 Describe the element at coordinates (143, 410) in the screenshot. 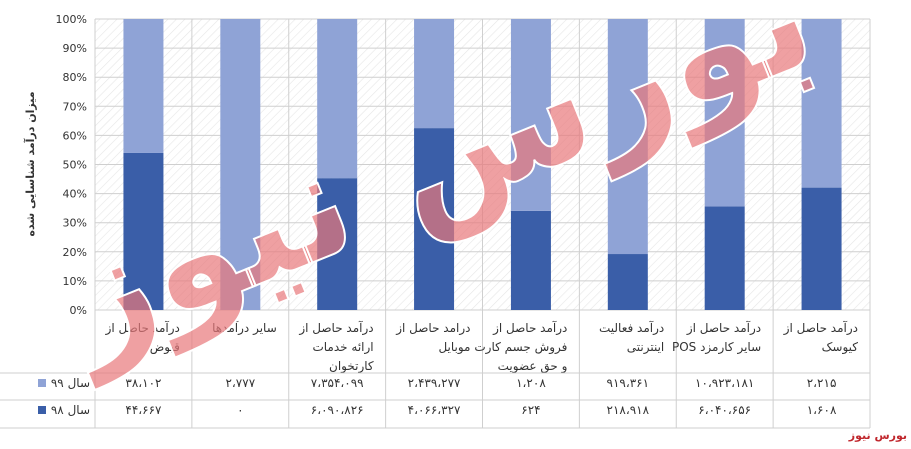

I see `data-label: ۴۴،۶۶۷` at that location.